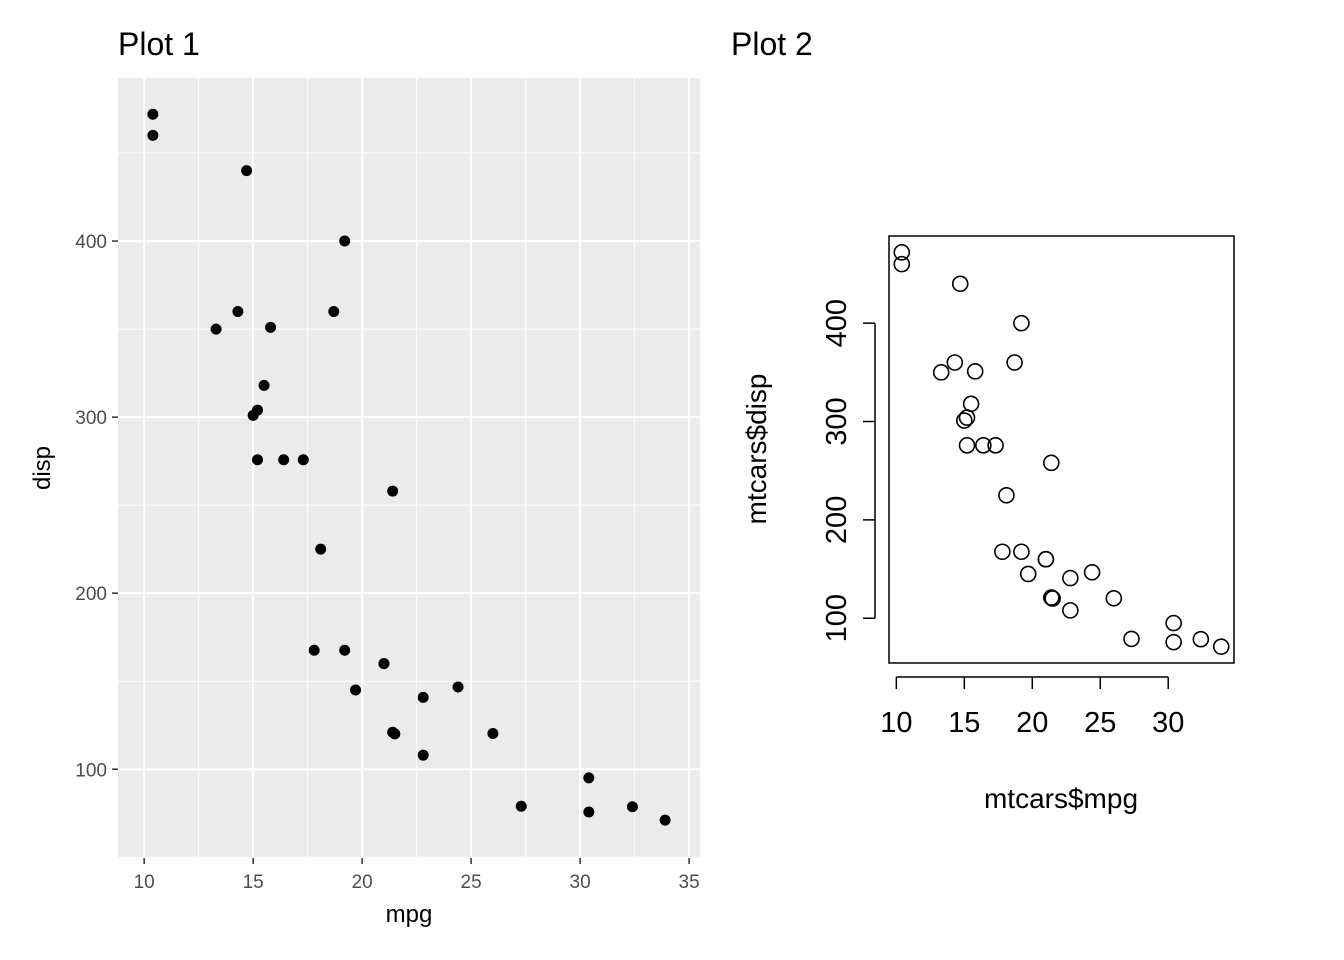 Image resolution: width=1344 pixels, height=960 pixels. I want to click on plot-1-title: Plot 1, so click(159, 44).